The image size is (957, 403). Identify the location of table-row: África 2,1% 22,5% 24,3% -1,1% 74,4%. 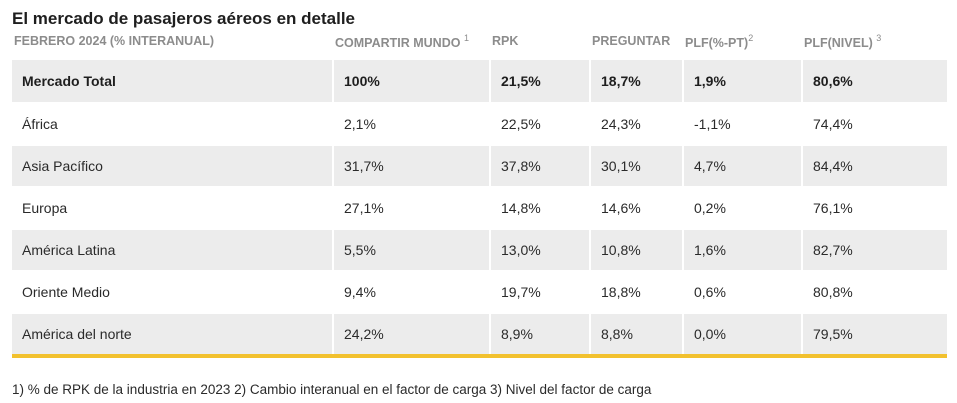
(479, 123).